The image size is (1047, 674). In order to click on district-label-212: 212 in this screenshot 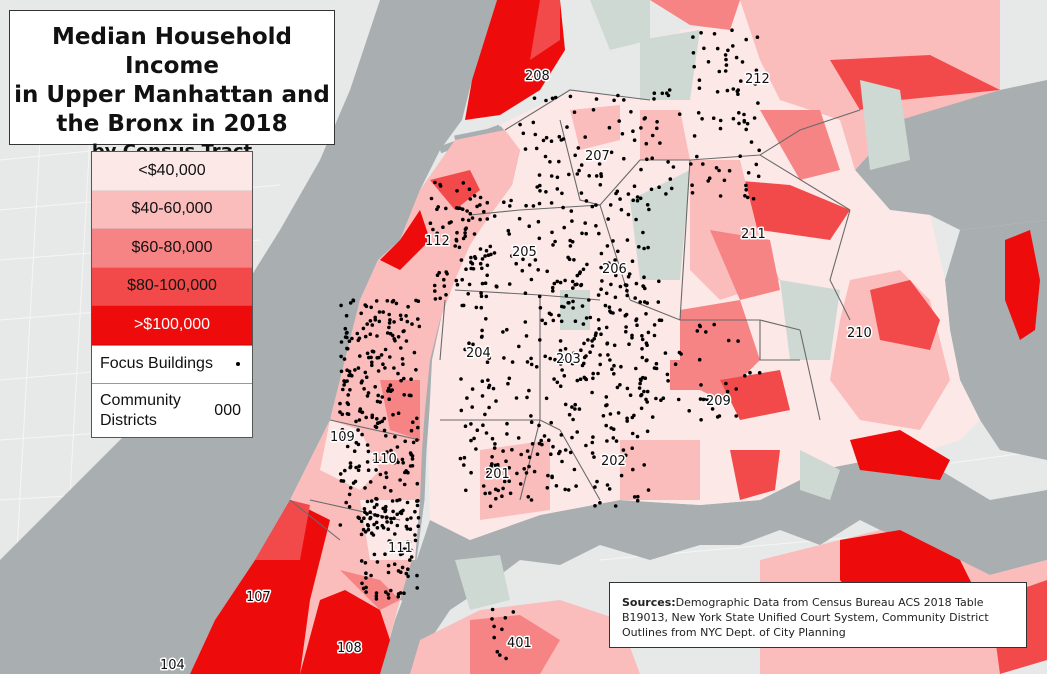, I will do `click(757, 79)`.